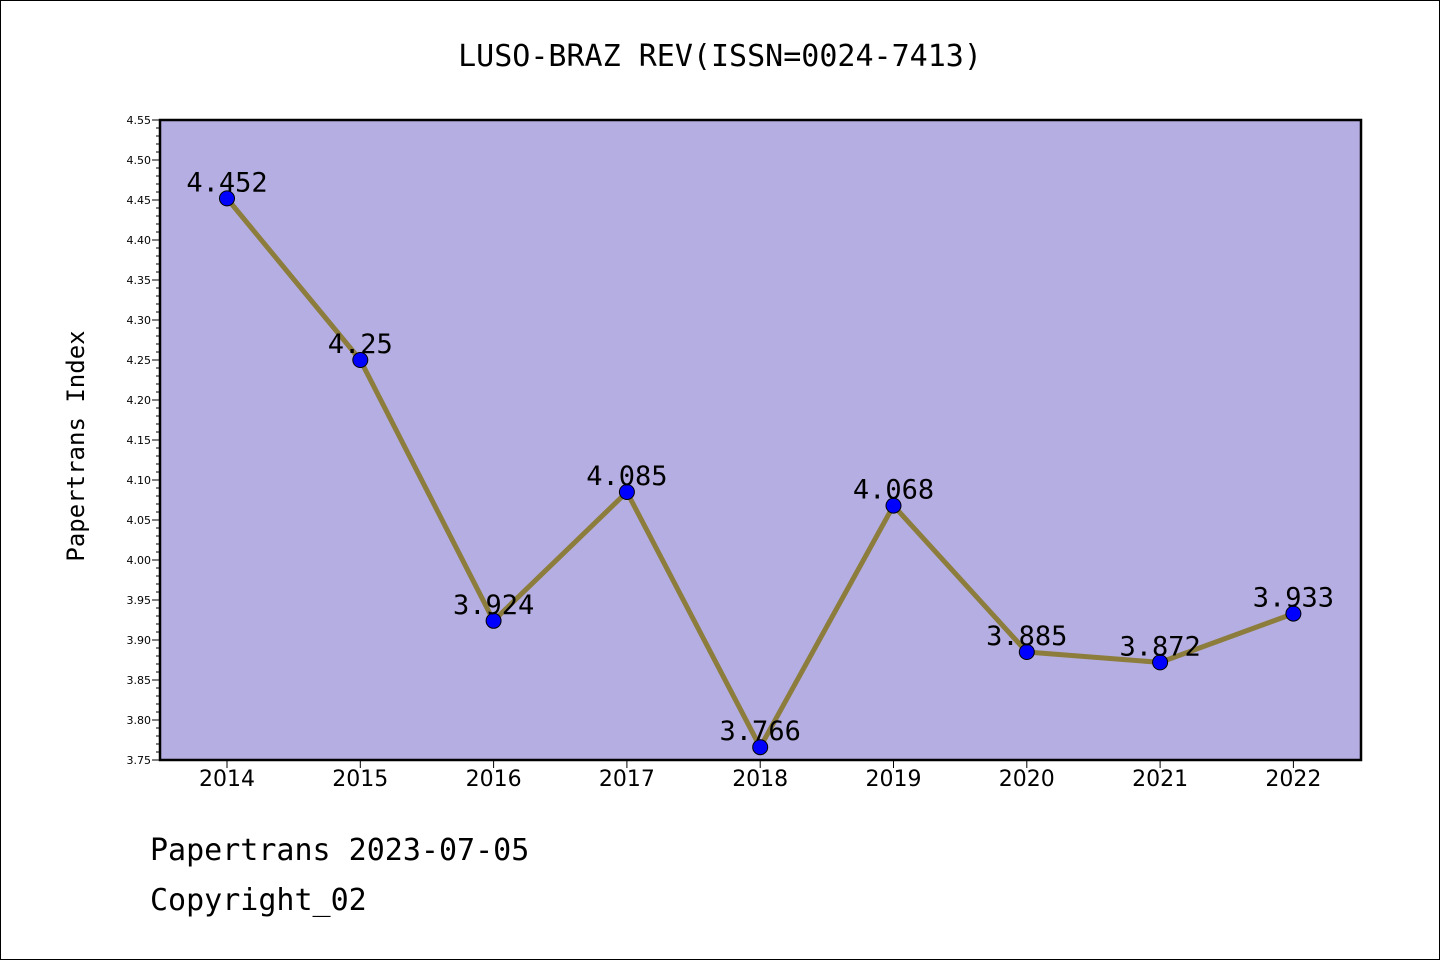  Describe the element at coordinates (227, 779) in the screenshot. I see `x-tick-label: 2014` at that location.